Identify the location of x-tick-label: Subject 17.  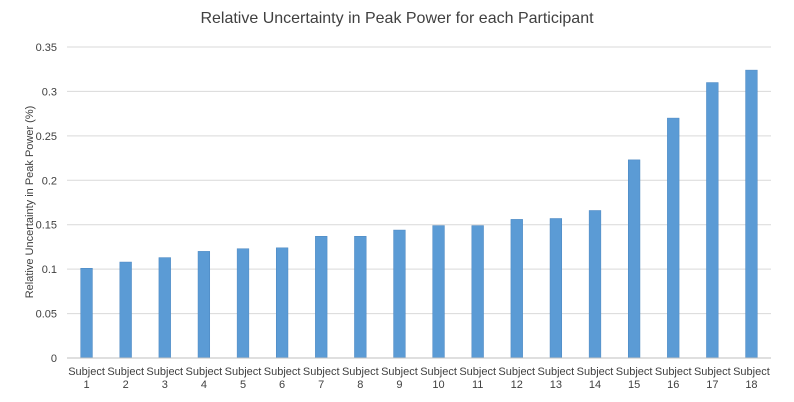
(712, 378).